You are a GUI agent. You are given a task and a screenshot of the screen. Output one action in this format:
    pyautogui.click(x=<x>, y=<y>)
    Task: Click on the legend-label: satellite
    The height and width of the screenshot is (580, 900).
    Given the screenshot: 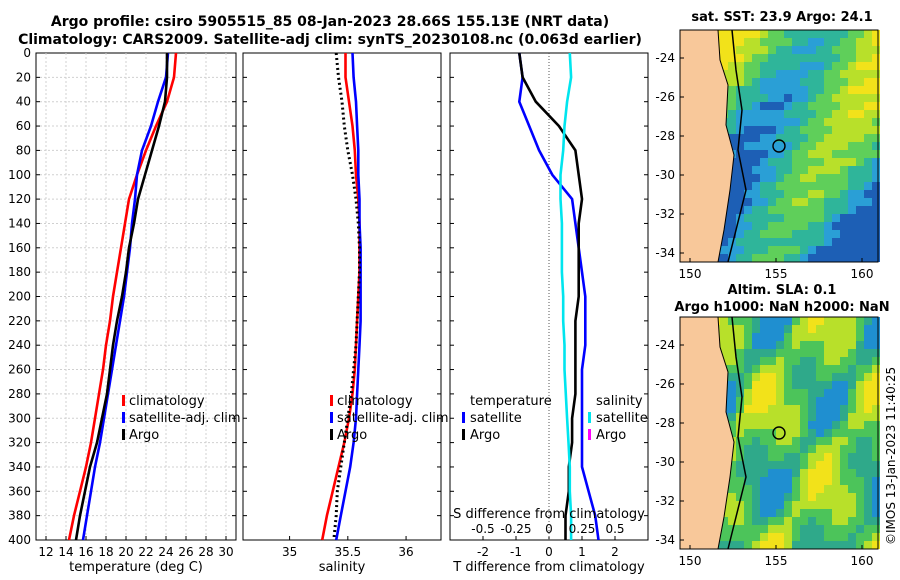 What is the action you would take?
    pyautogui.click(x=496, y=418)
    